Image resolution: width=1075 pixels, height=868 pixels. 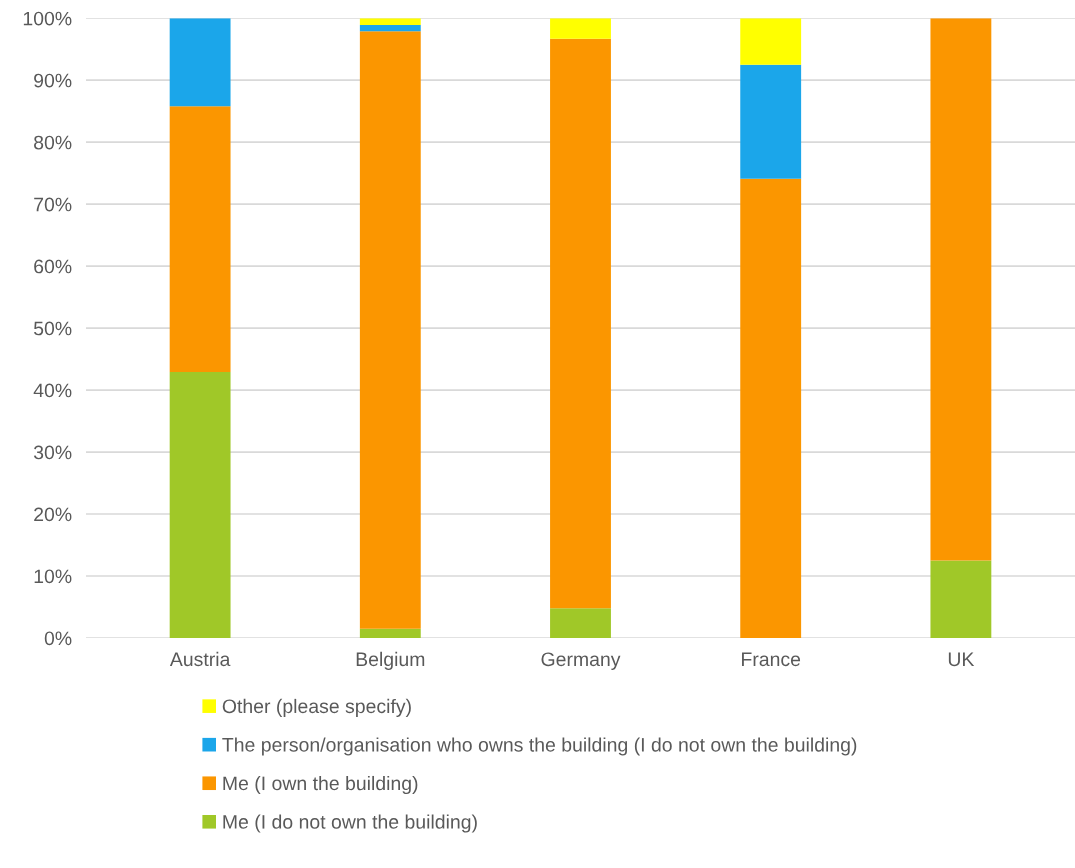 I want to click on y-tick-label: 20%, so click(x=53, y=514).